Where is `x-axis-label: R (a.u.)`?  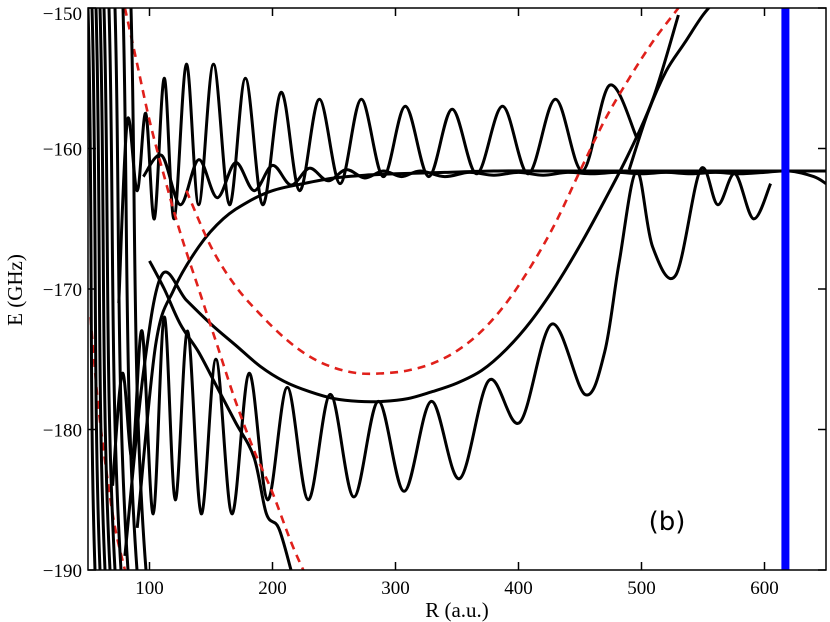 x-axis-label: R (a.u.) is located at coordinates (457, 610).